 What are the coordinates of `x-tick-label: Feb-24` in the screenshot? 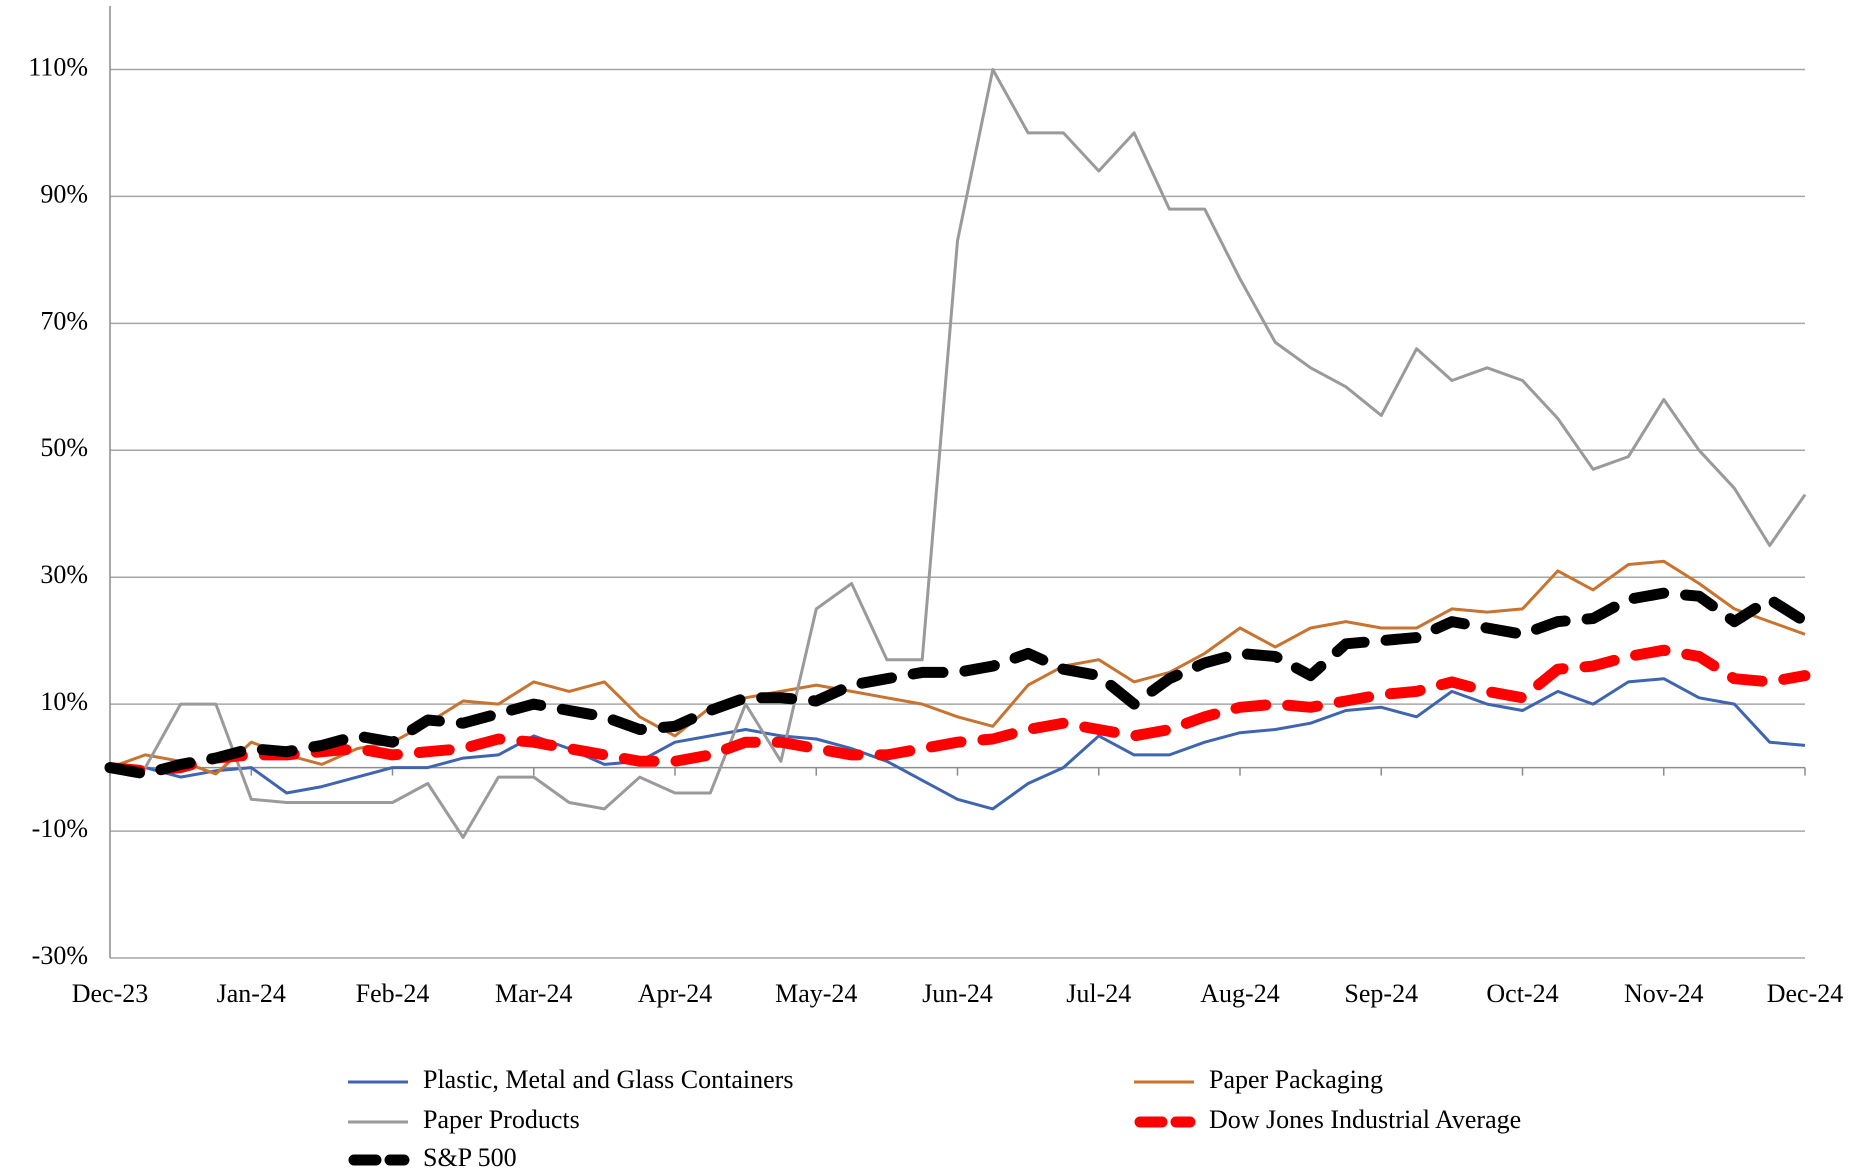 It's located at (393, 993).